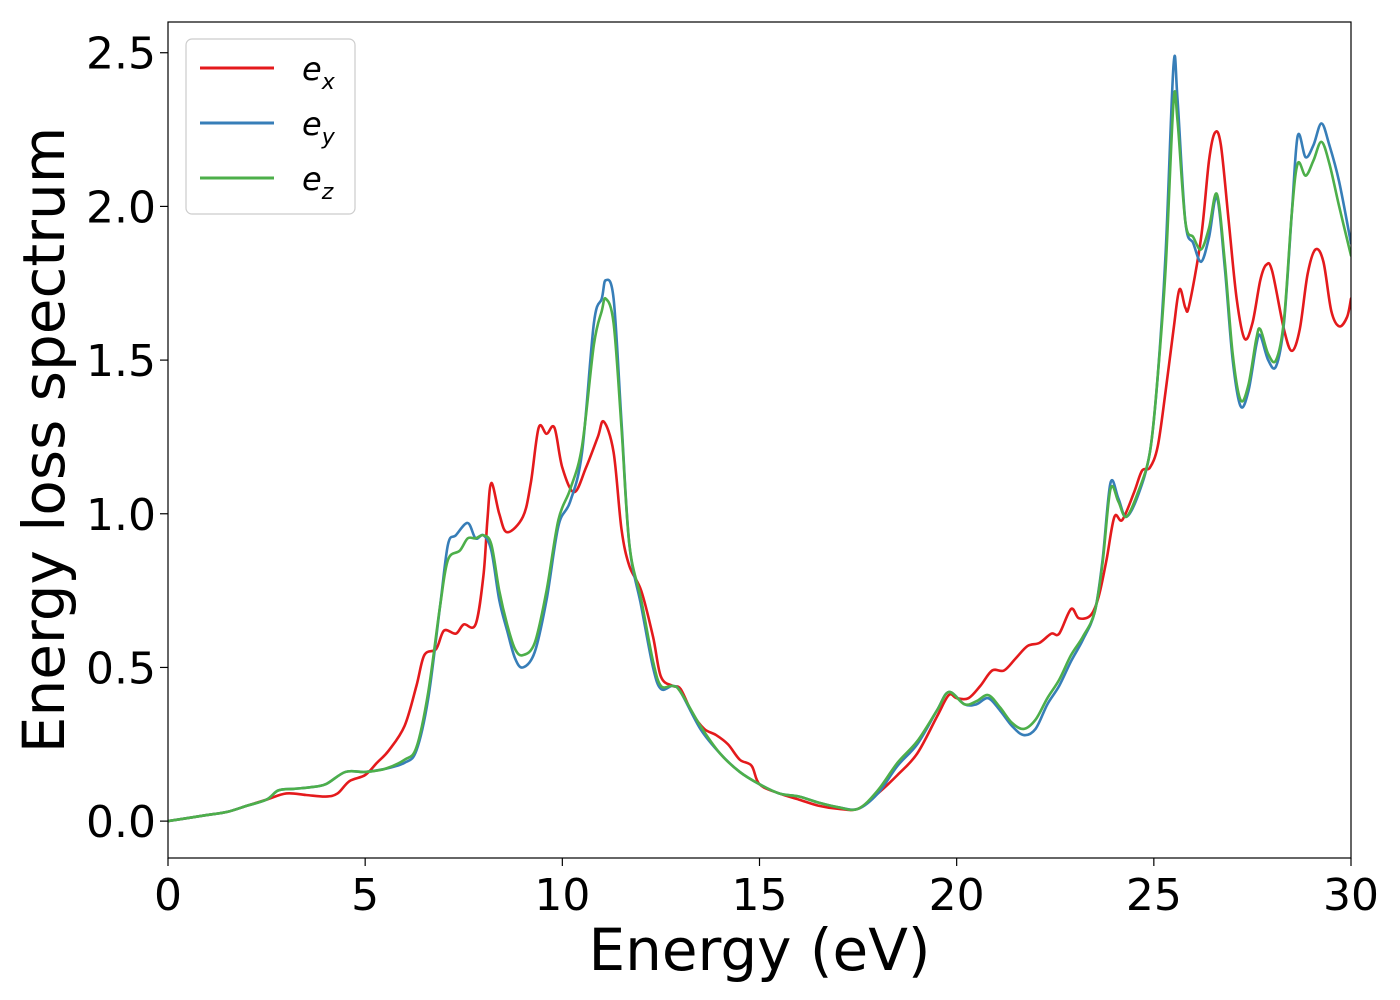  What do you see at coordinates (121, 54) in the screenshot?
I see `y-tick-label: 2.5` at bounding box center [121, 54].